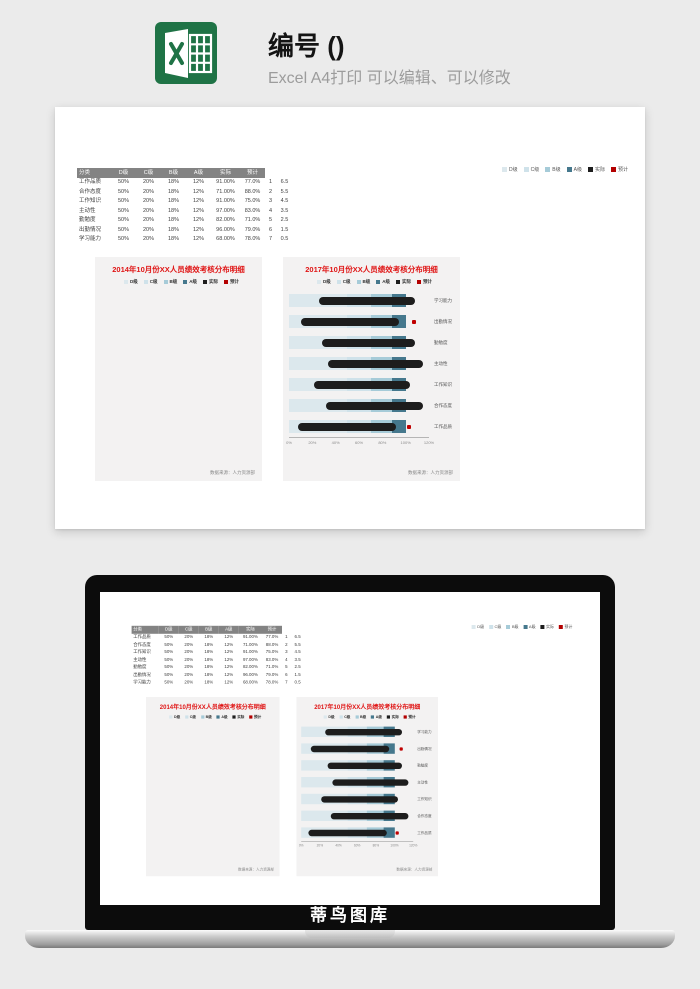 The width and height of the screenshot is (700, 989). Describe the element at coordinates (252, 182) in the screenshot. I see `table-cell: 77.0%` at that location.